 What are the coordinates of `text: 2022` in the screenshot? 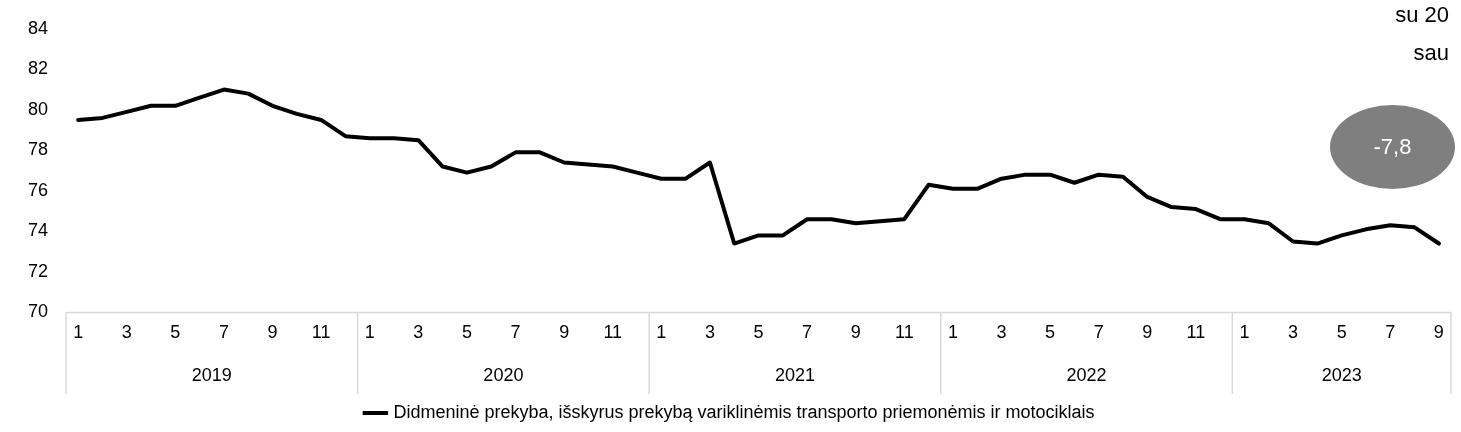 It's located at (1086, 374).